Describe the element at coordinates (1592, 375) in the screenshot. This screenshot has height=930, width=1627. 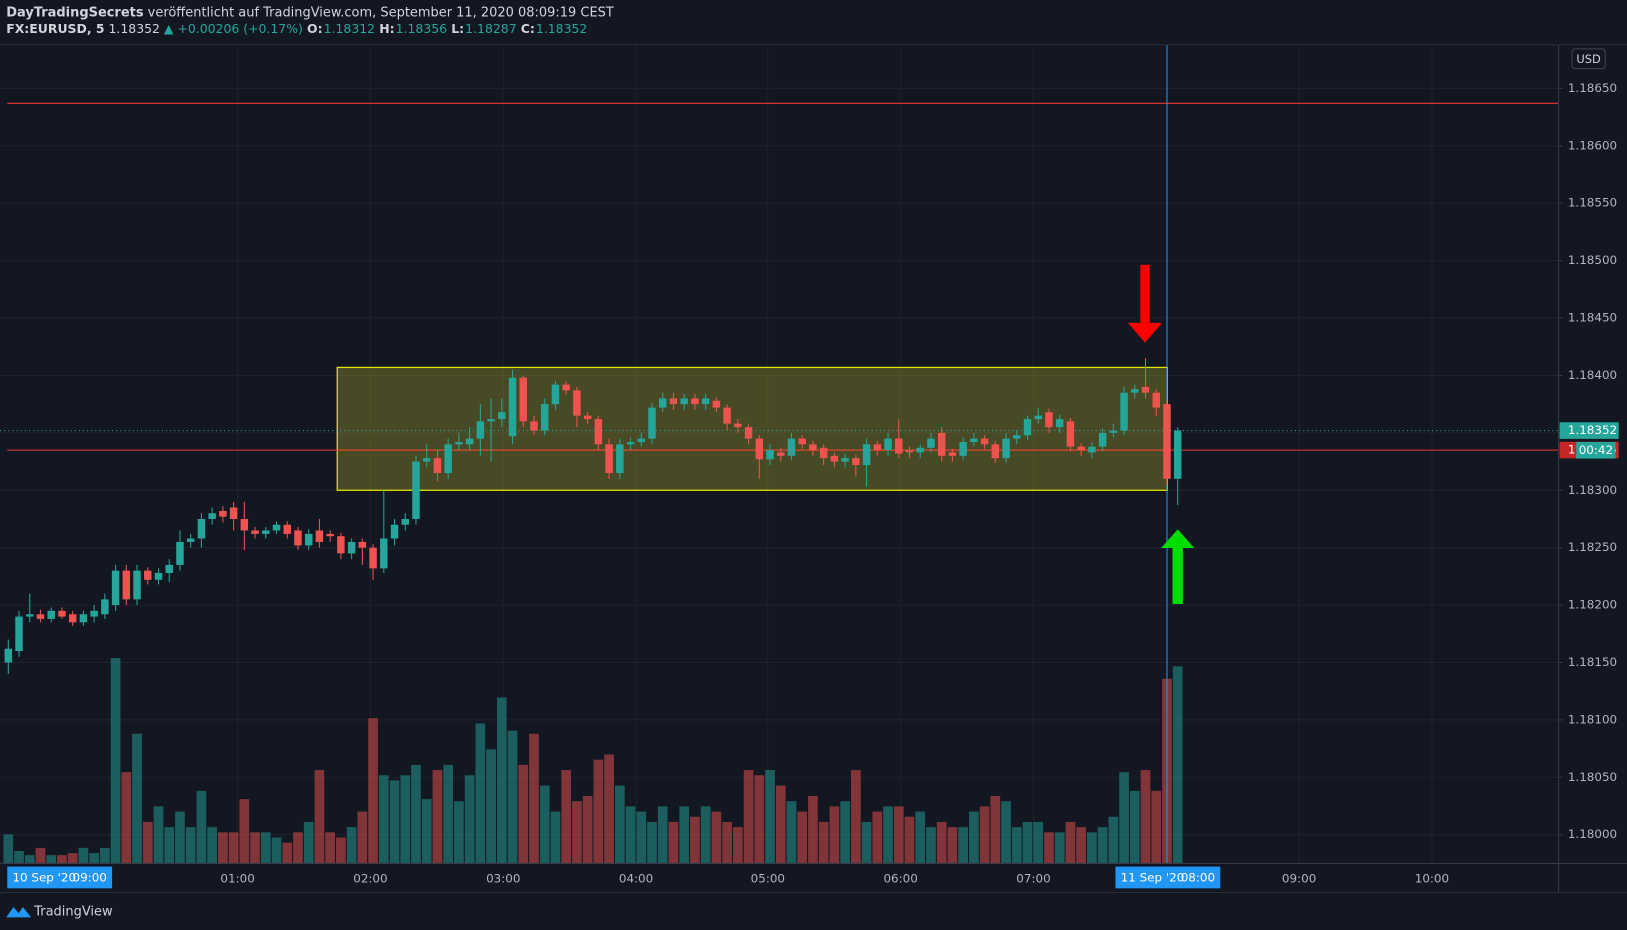
I see `y-tick-label: 1.18400` at that location.